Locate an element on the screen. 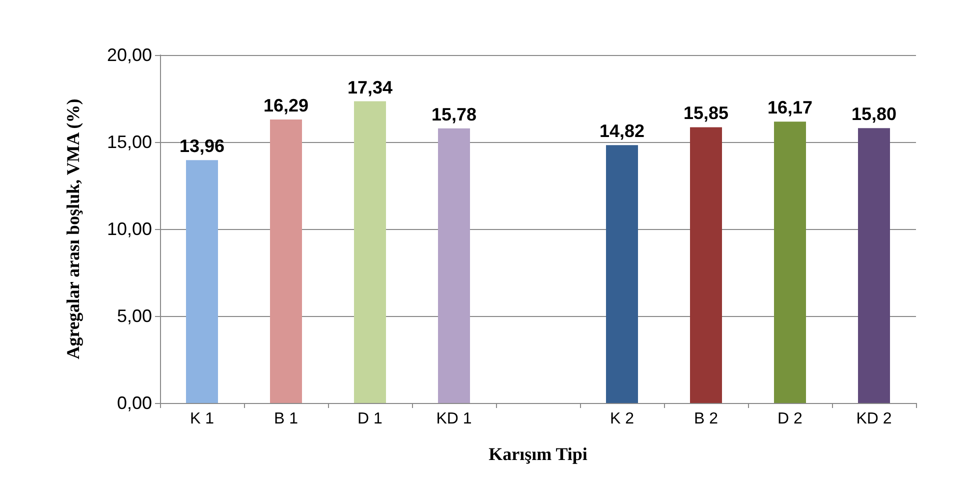  x-tick-label: D 2 is located at coordinates (790, 419).